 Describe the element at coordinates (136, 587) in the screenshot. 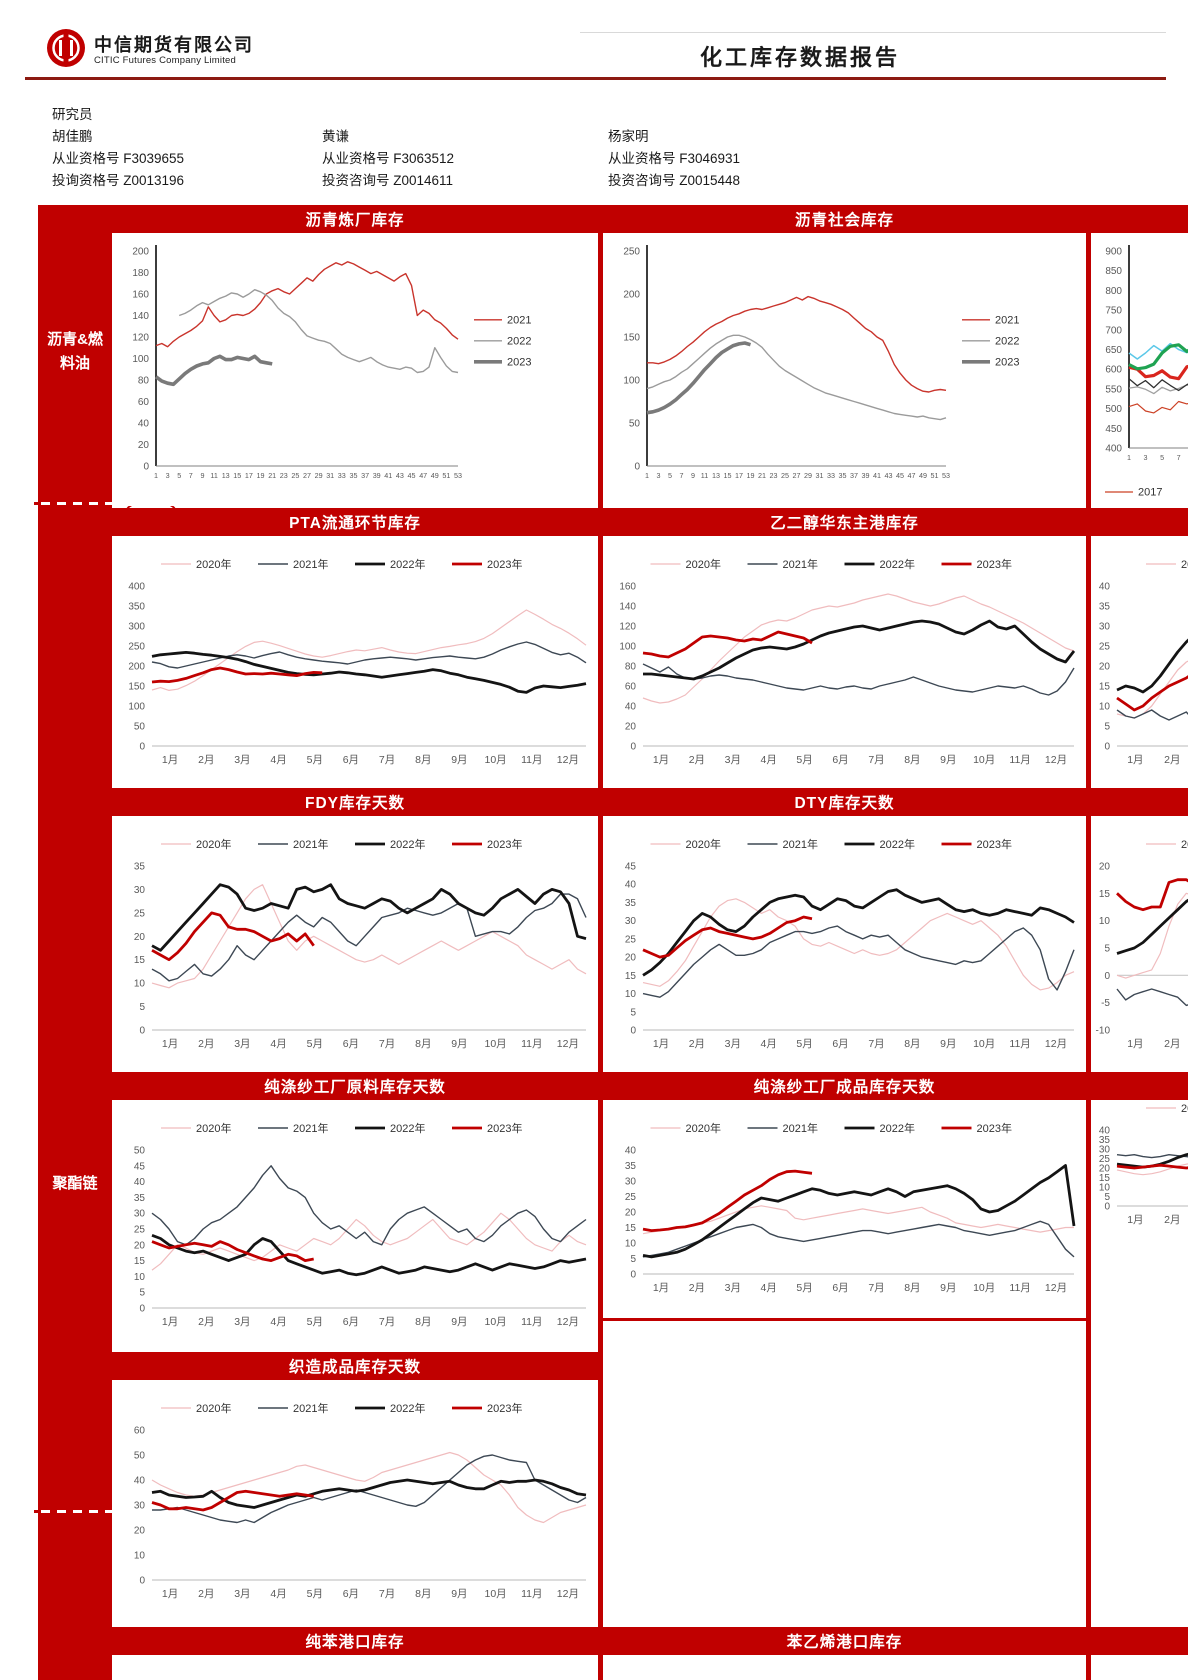

I see `svg-text: 400` at that location.